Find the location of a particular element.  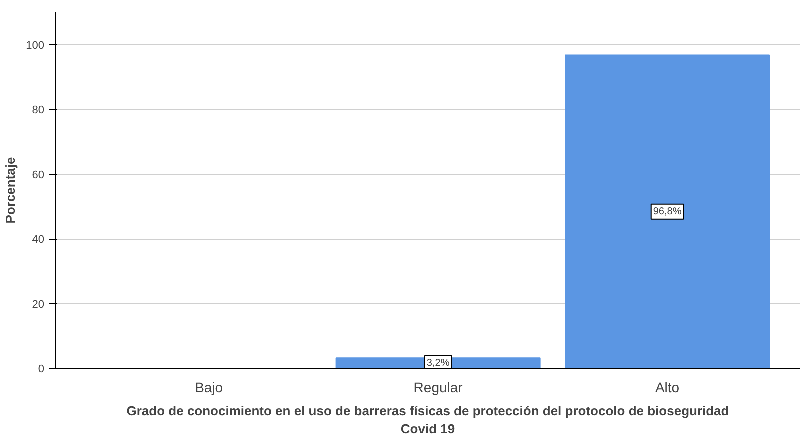

x-axis-title: Grado de conocimiento en el uso de barreras físicas de protección del protocolo de bioseguridad Covid 19 is located at coordinates (428, 420).